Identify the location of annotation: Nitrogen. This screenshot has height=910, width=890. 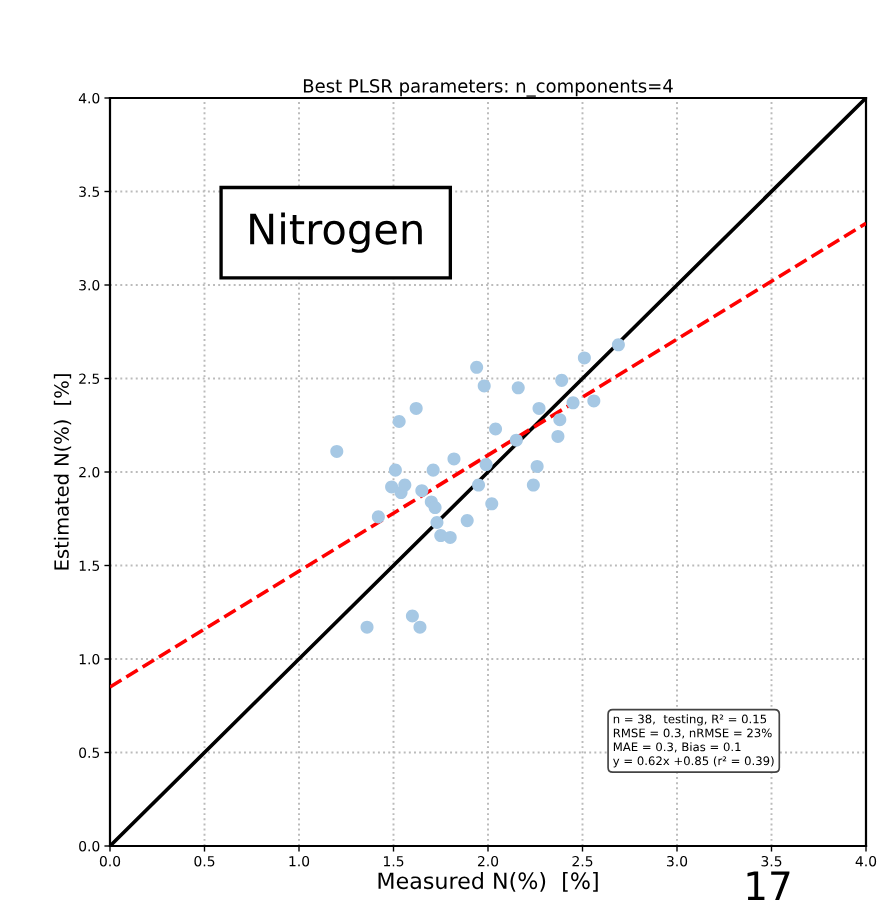
(336, 232).